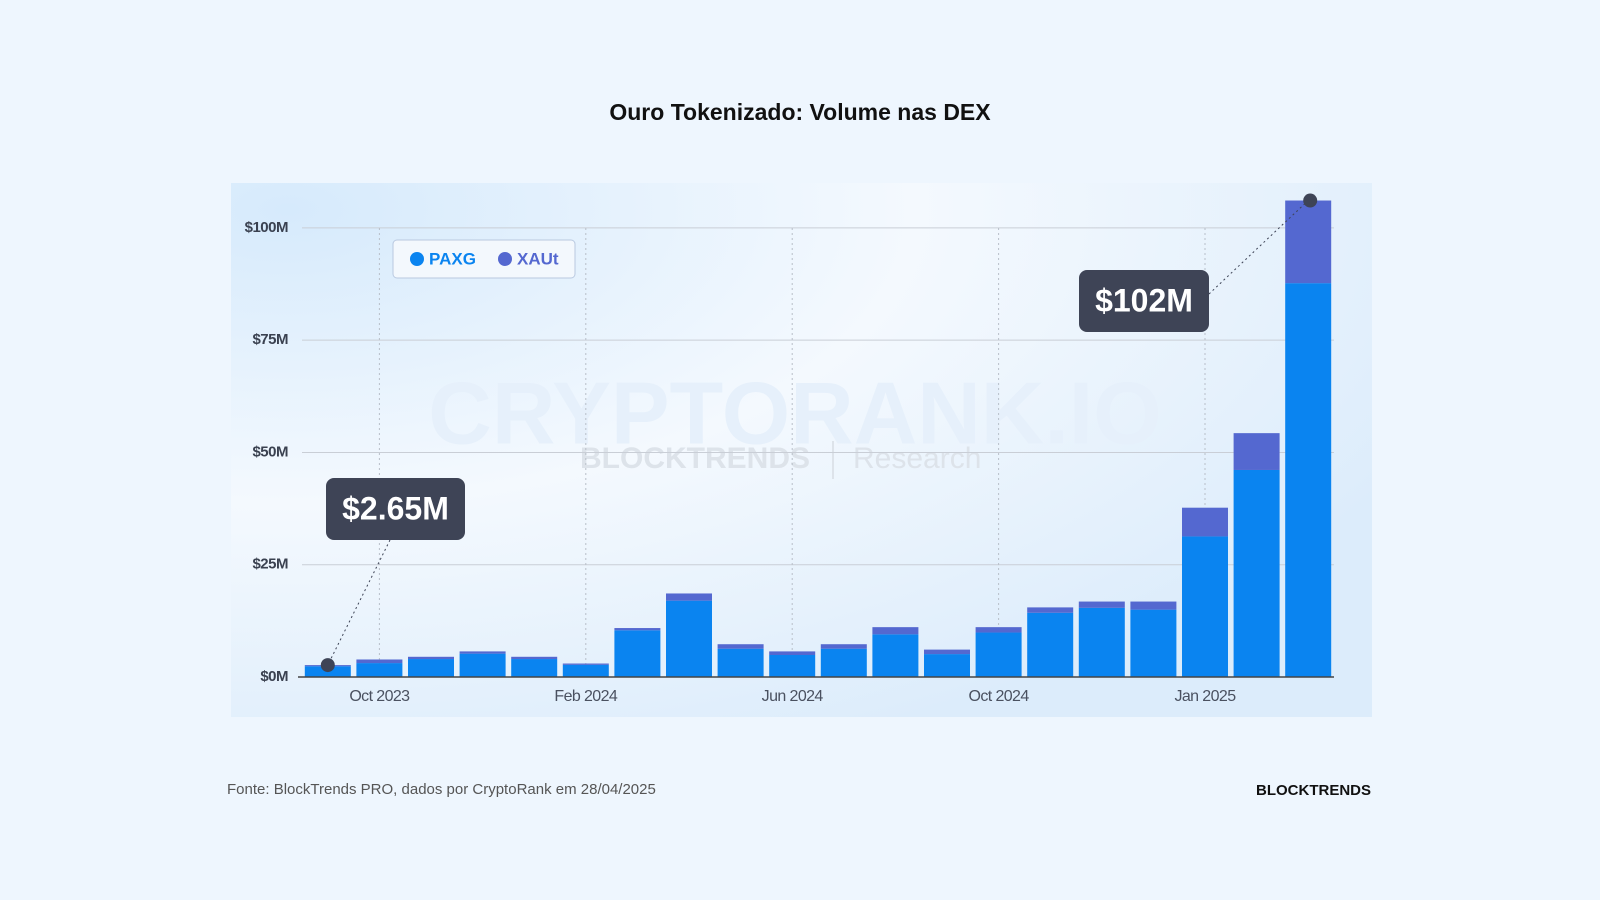  I want to click on y-tick-label: $100M, so click(266, 227).